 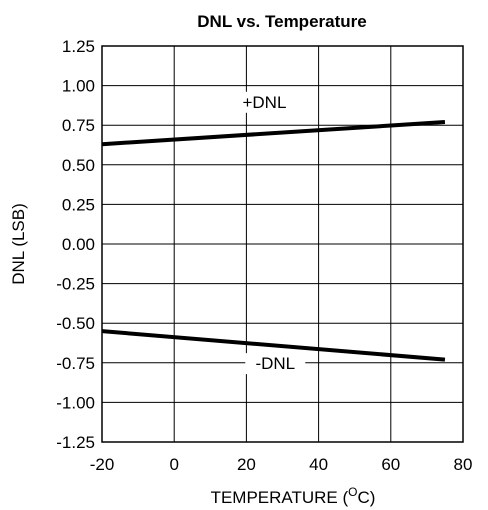 What do you see at coordinates (366, 497) in the screenshot?
I see `x-axis-label-end: C)` at bounding box center [366, 497].